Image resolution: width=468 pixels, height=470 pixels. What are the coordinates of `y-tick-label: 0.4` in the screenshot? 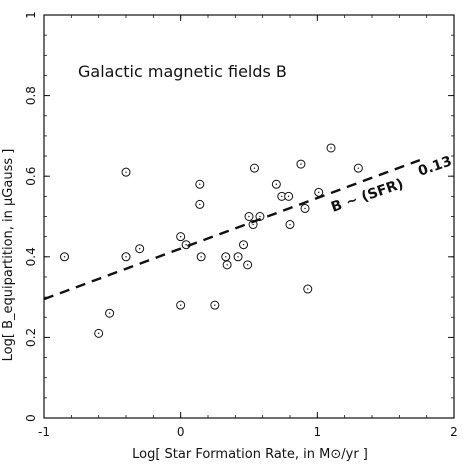 It's located at (31, 256).